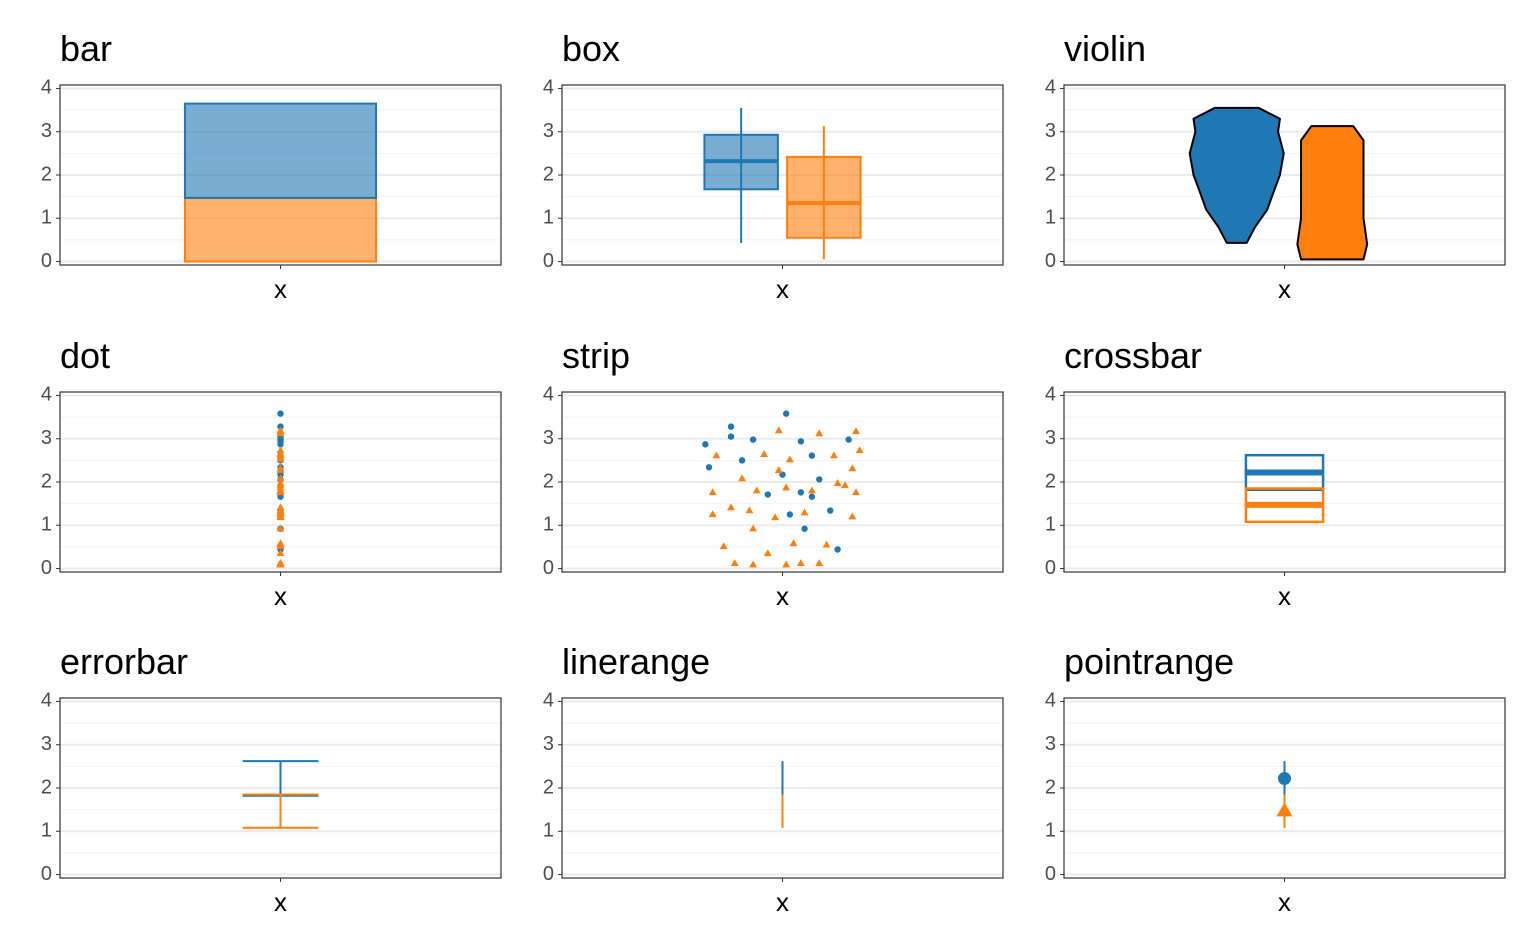  What do you see at coordinates (1133, 355) in the screenshot?
I see `chart-title: crossbar` at bounding box center [1133, 355].